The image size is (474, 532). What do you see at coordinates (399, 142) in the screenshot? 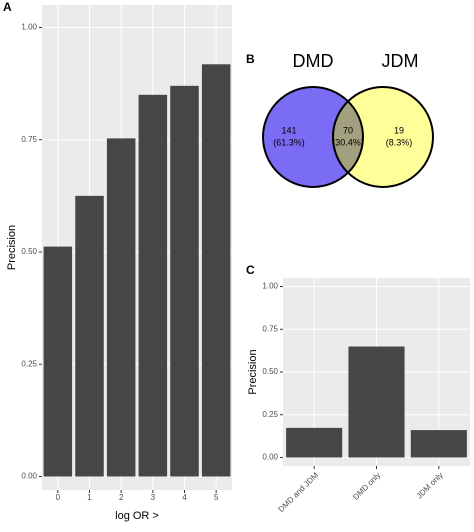
I see `region-percent: (8.3%)` at bounding box center [399, 142].